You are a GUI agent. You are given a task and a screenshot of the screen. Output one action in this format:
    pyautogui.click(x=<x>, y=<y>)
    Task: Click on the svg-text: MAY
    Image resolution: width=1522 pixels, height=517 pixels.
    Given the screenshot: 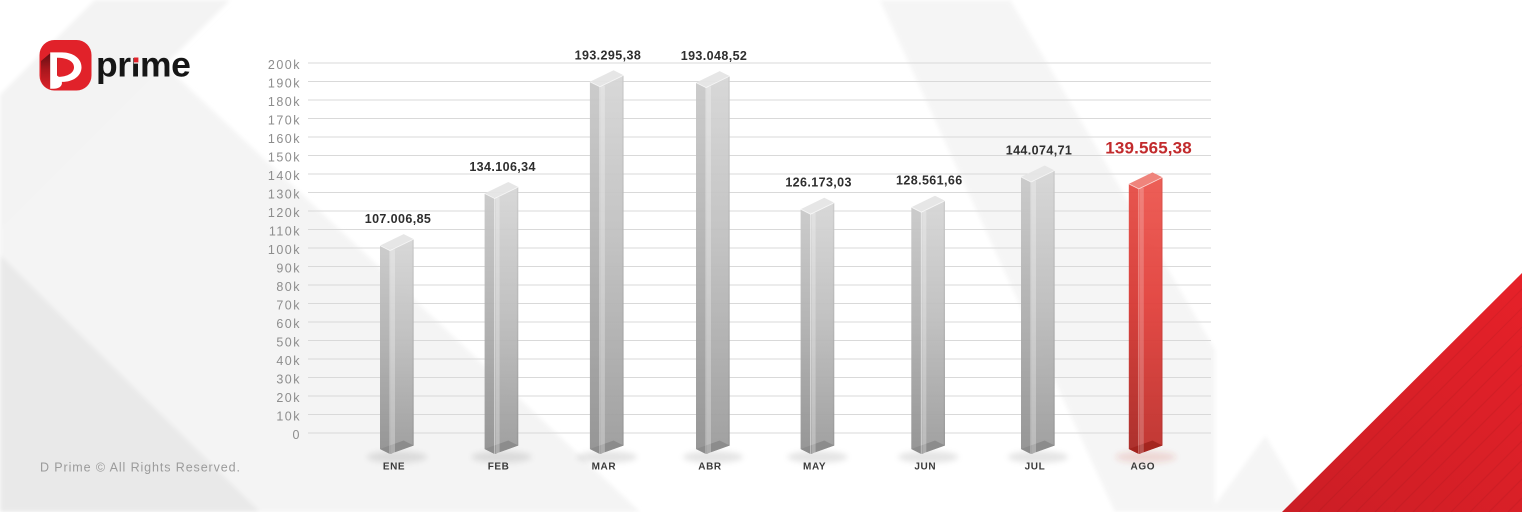 What is the action you would take?
    pyautogui.click(x=814, y=467)
    